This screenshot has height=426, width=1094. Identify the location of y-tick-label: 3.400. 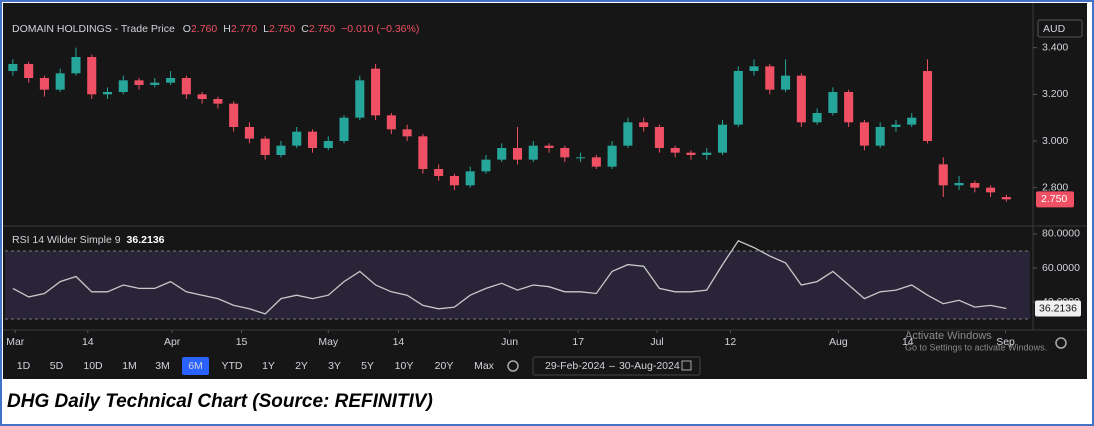
(1055, 47).